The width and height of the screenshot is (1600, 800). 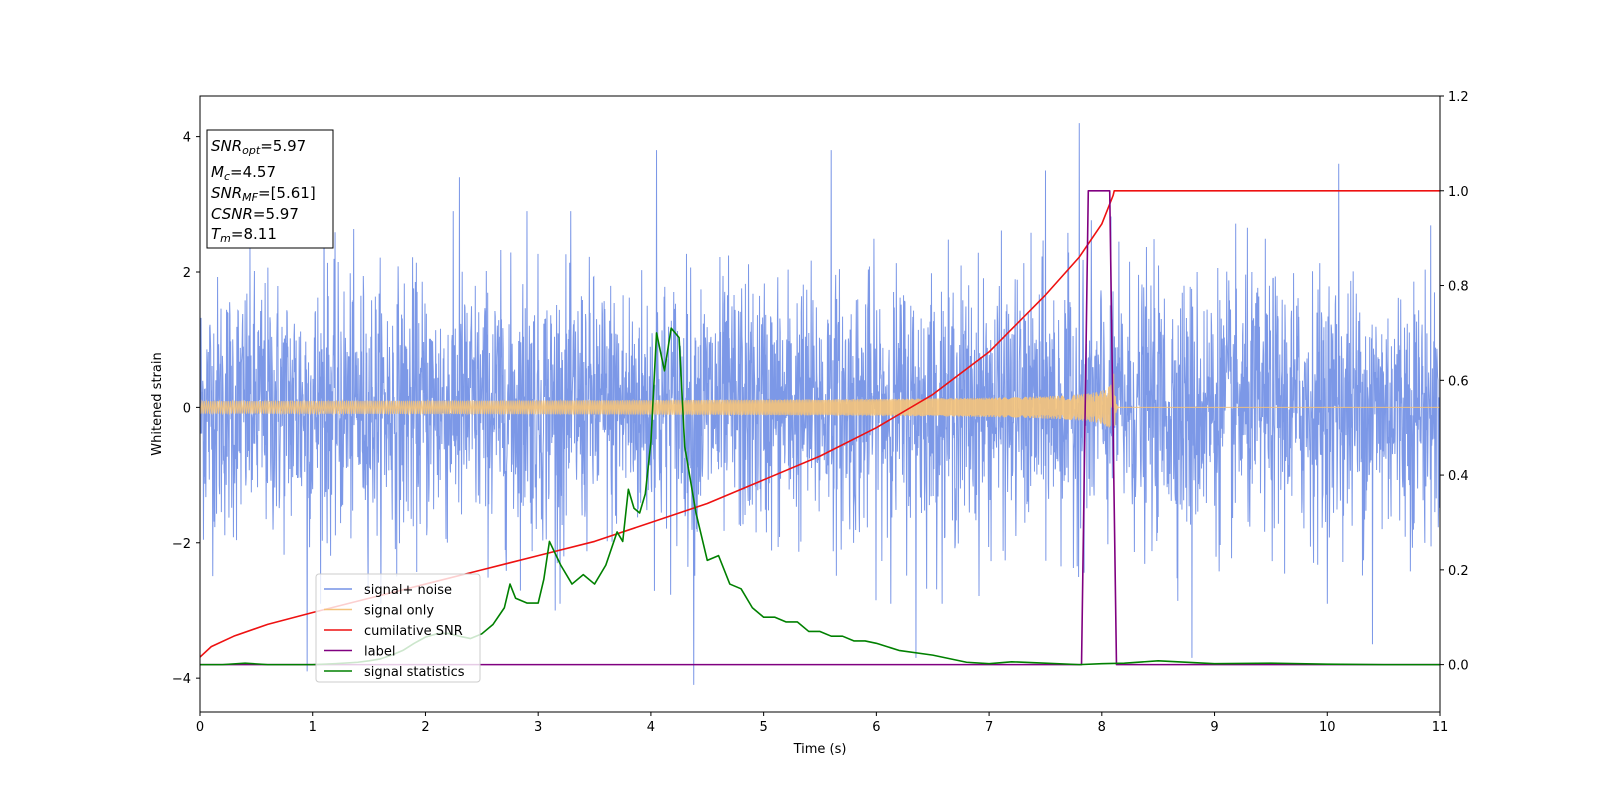 I want to click on y2-tick-label: 0.4, so click(x=1458, y=476).